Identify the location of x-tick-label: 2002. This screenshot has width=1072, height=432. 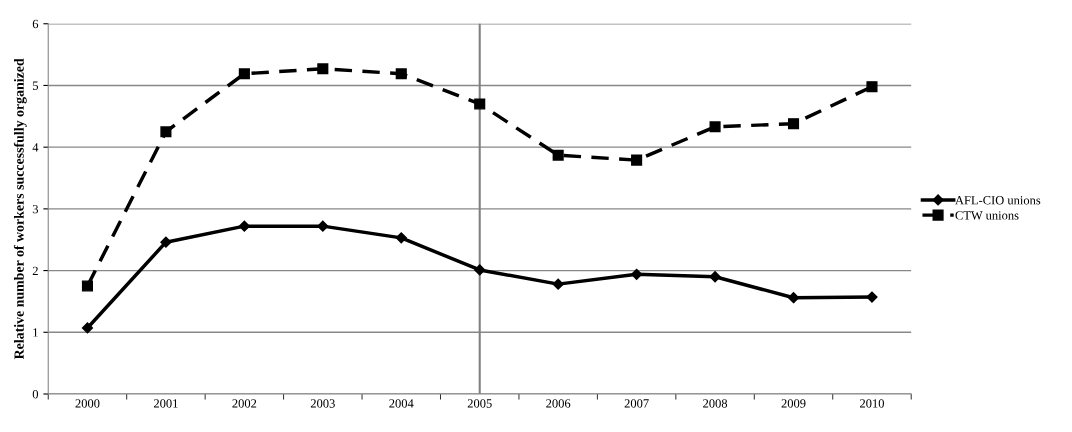
(244, 403).